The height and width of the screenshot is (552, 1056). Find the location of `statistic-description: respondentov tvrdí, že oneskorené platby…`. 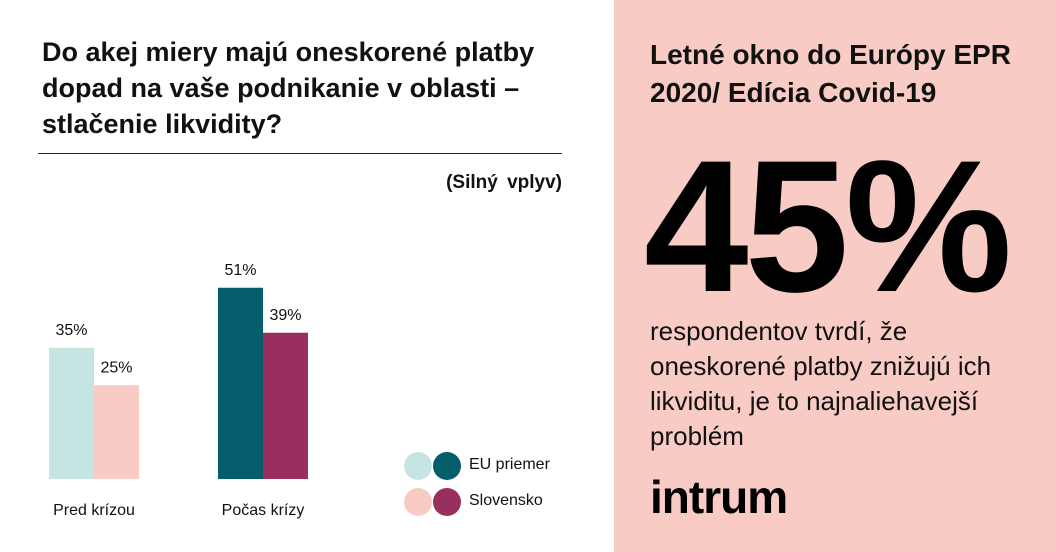

statistic-description: respondentov tvrdí, že oneskorené platby… is located at coordinates (821, 383).